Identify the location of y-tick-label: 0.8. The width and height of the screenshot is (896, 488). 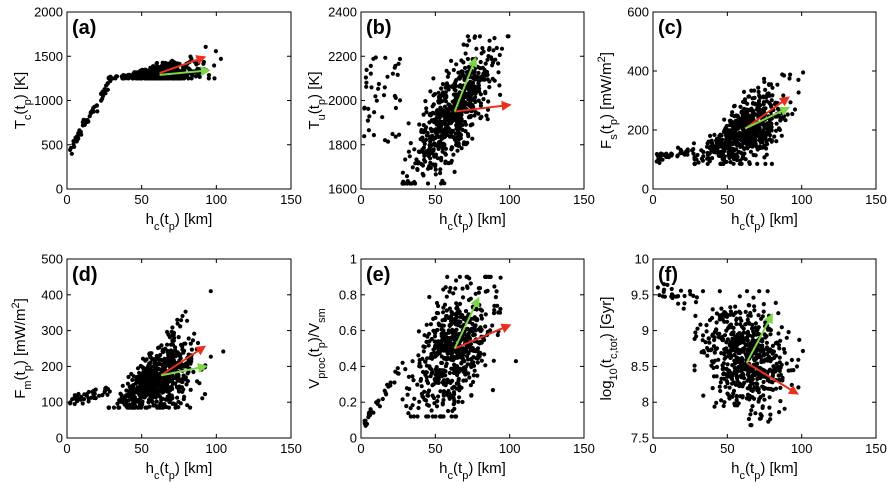
(348, 294).